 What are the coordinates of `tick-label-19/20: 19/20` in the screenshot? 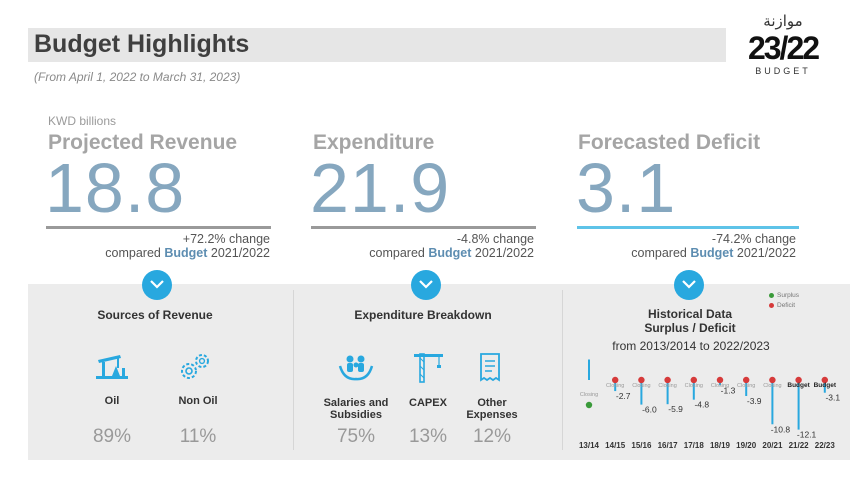 It's located at (746, 445).